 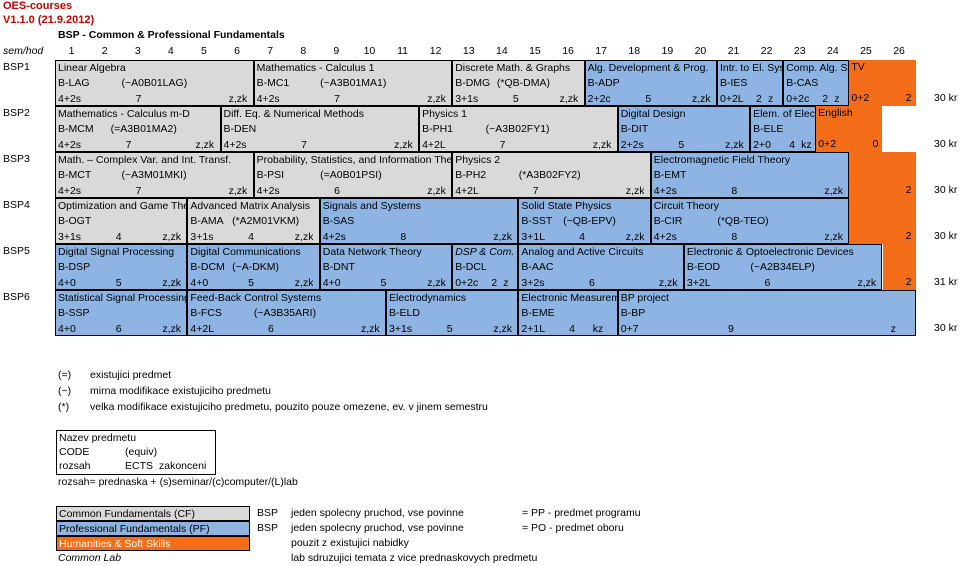 What do you see at coordinates (599, 98) in the screenshot?
I see `course-hours: 2+2c` at bounding box center [599, 98].